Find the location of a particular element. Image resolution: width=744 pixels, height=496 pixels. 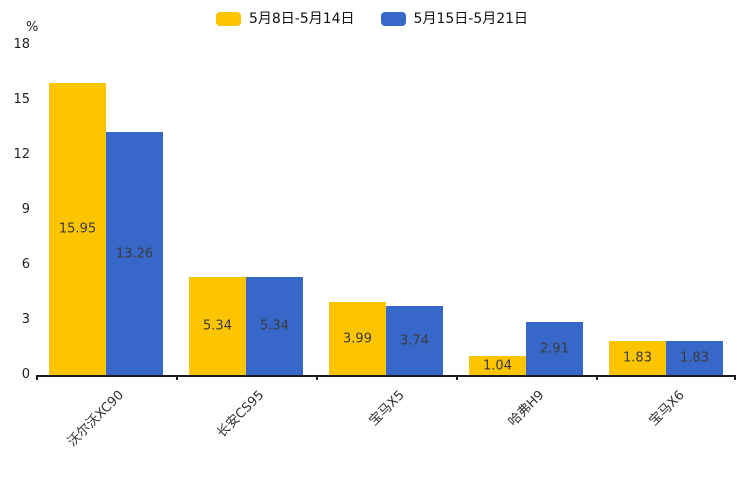

legend-swatch-week2 is located at coordinates (393, 19).